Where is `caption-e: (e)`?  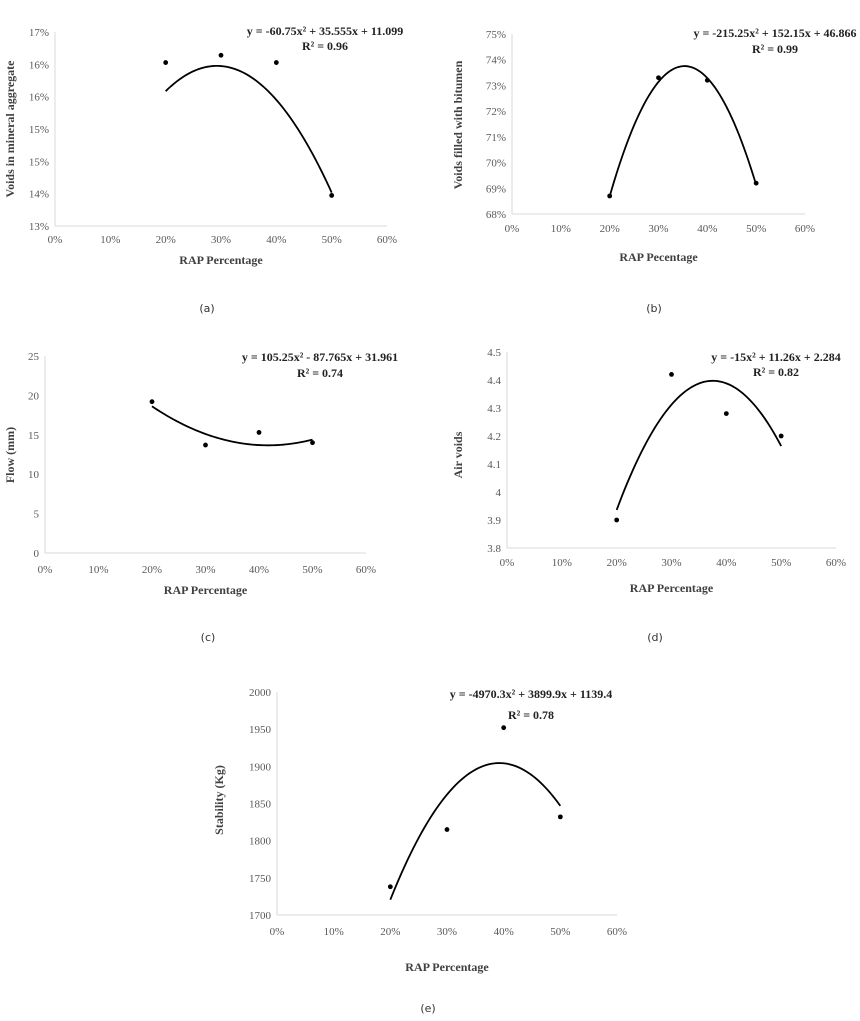
caption-e: (e) is located at coordinates (427, 1008).